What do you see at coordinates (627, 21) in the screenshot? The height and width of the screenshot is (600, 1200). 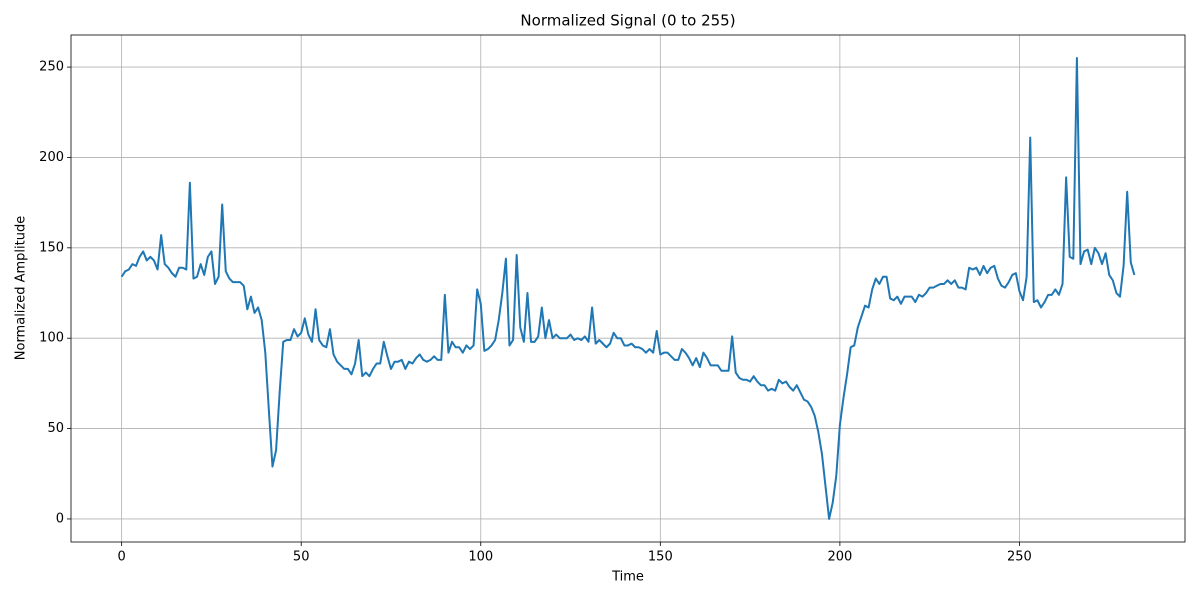 I see `chart-title: Normalized Signal (0 to 255)` at bounding box center [627, 21].